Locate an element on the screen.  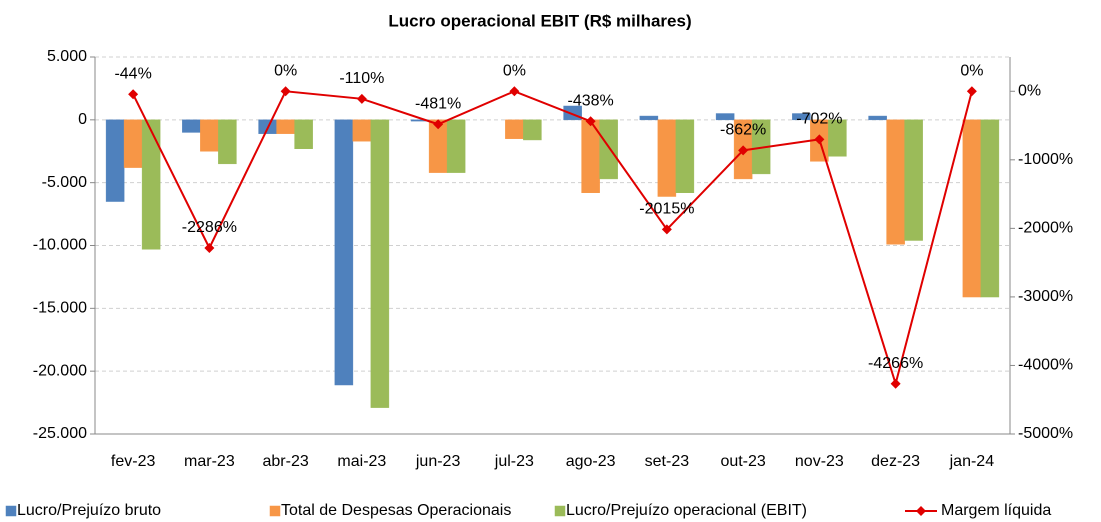
legend-label: Total de Despesas Operacionais is located at coordinates (396, 510).